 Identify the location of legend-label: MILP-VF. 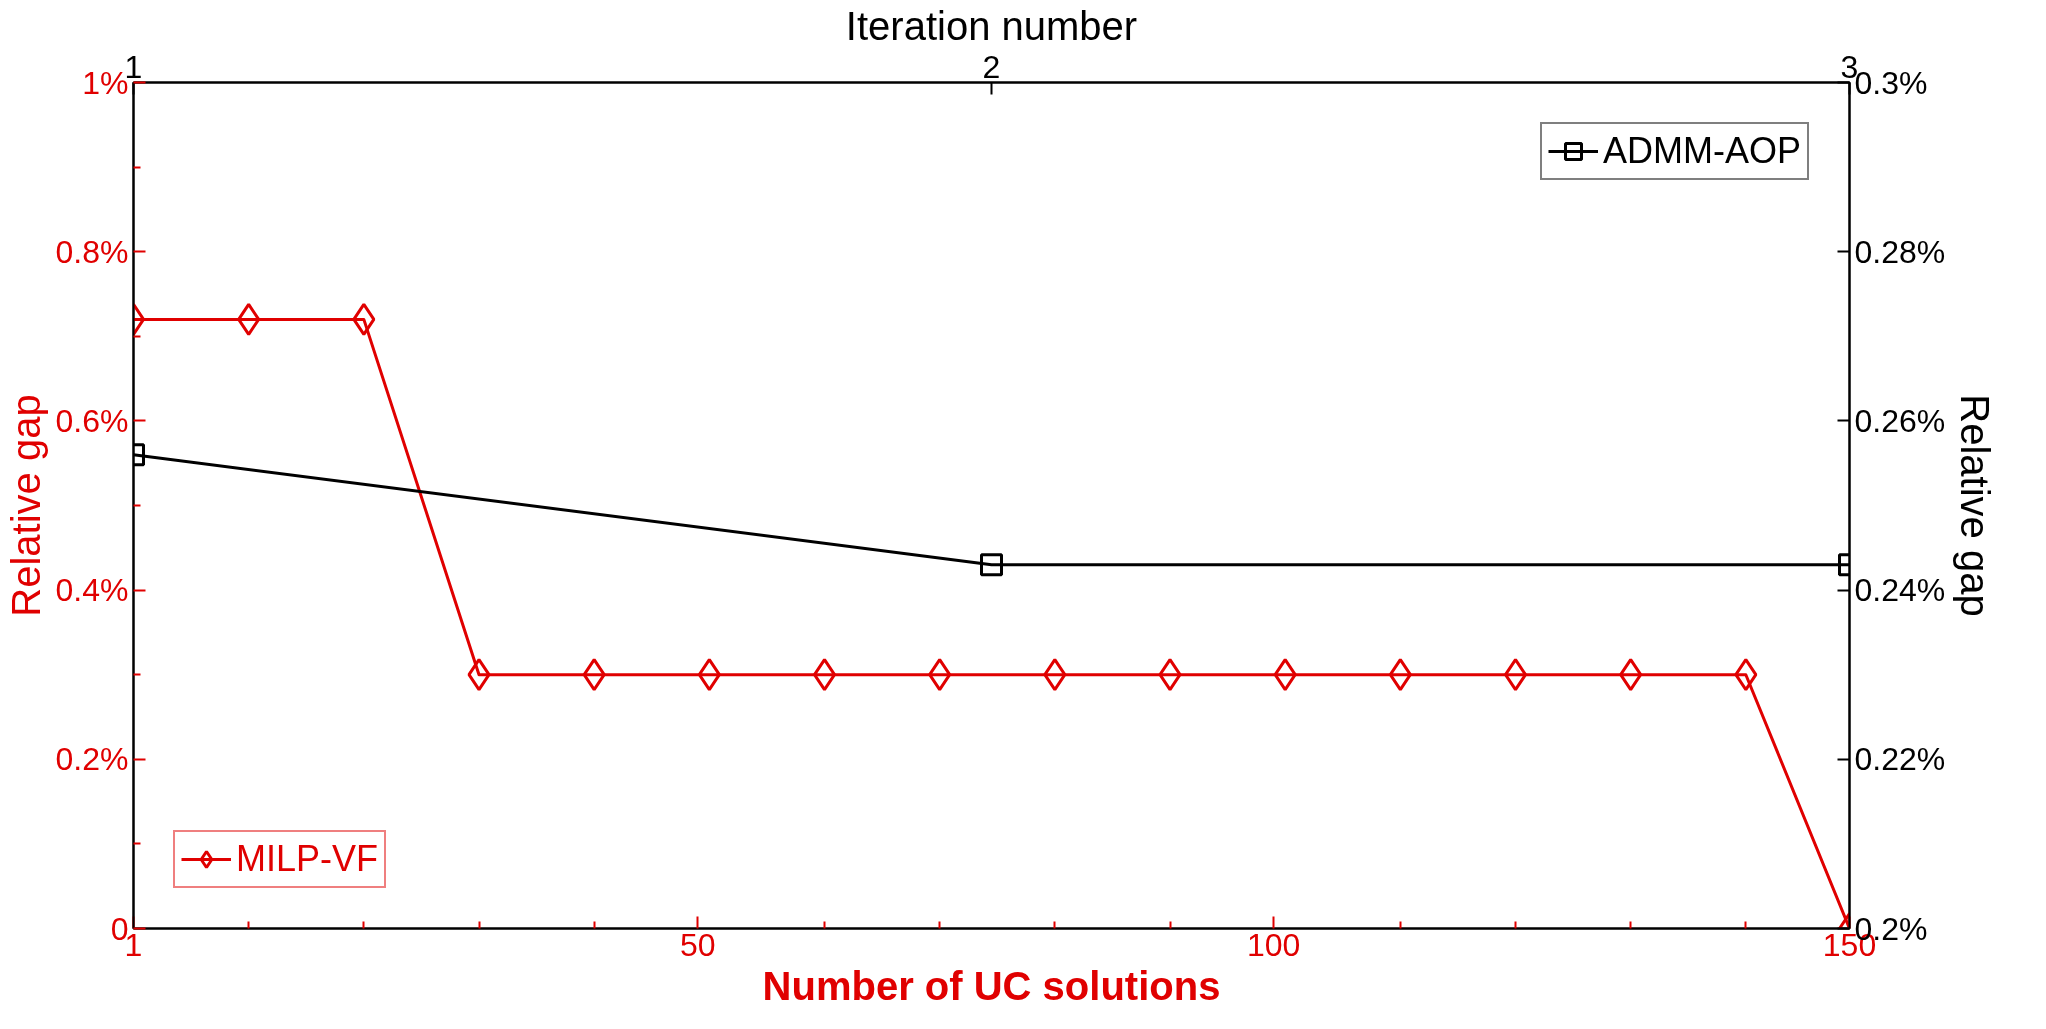
(307, 859).